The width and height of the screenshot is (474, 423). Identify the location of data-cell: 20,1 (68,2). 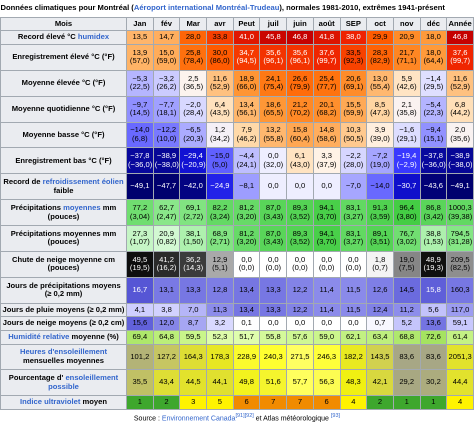
(326, 109).